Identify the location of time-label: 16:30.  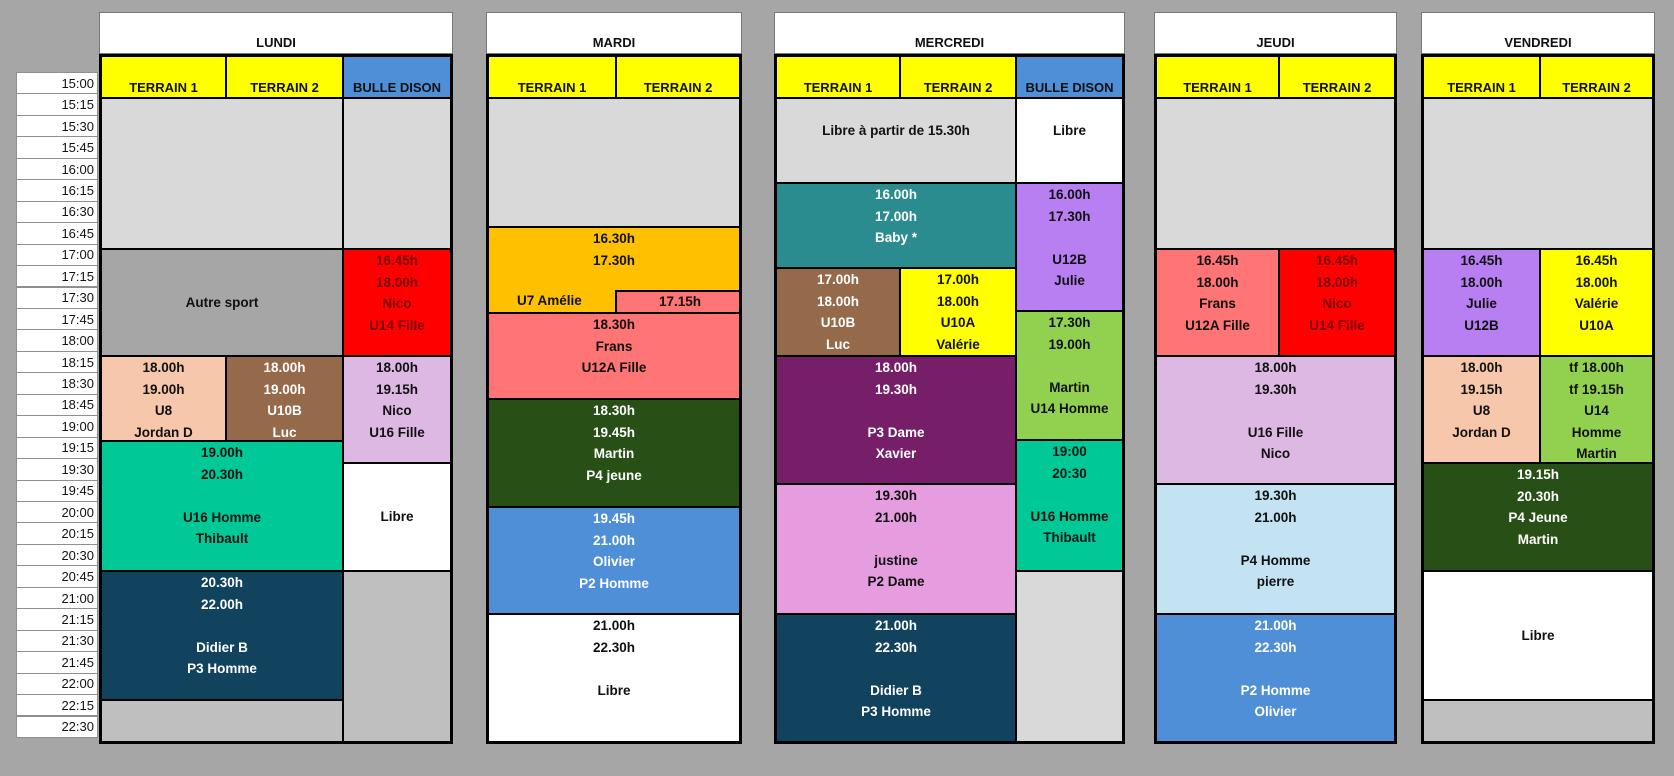
(57, 212).